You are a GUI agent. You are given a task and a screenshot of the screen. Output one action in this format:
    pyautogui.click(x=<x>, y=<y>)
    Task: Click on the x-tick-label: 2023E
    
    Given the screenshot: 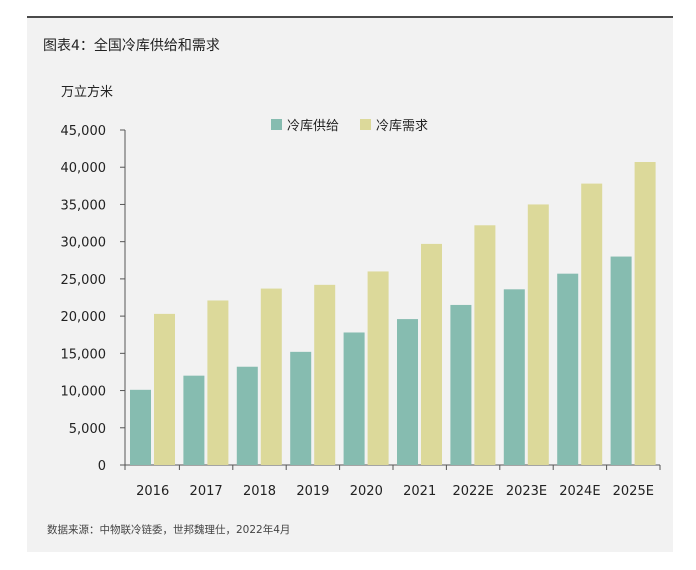 What is the action you would take?
    pyautogui.click(x=526, y=491)
    